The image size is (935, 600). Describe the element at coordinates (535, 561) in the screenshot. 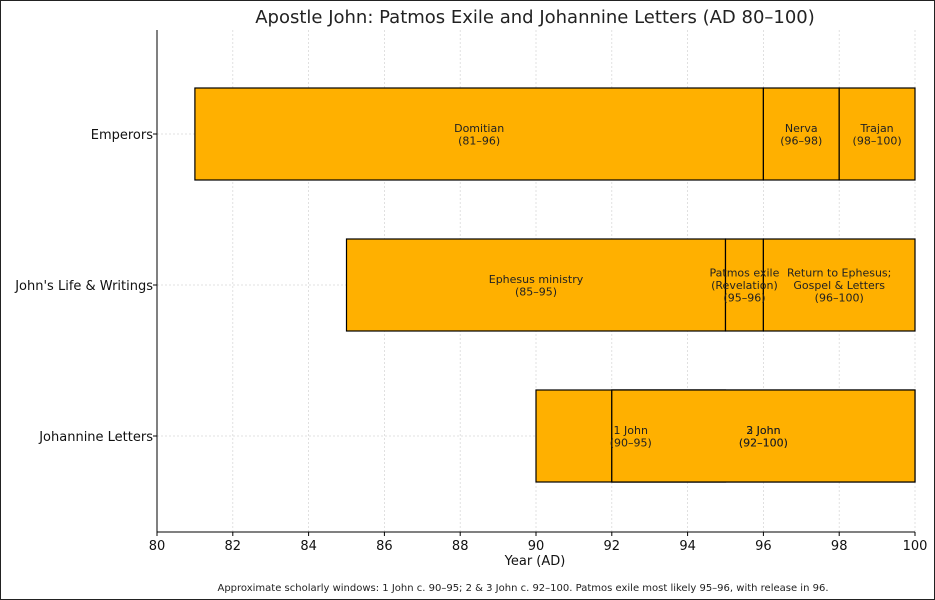

I see `x-axis-label: Year (AD)` at that location.